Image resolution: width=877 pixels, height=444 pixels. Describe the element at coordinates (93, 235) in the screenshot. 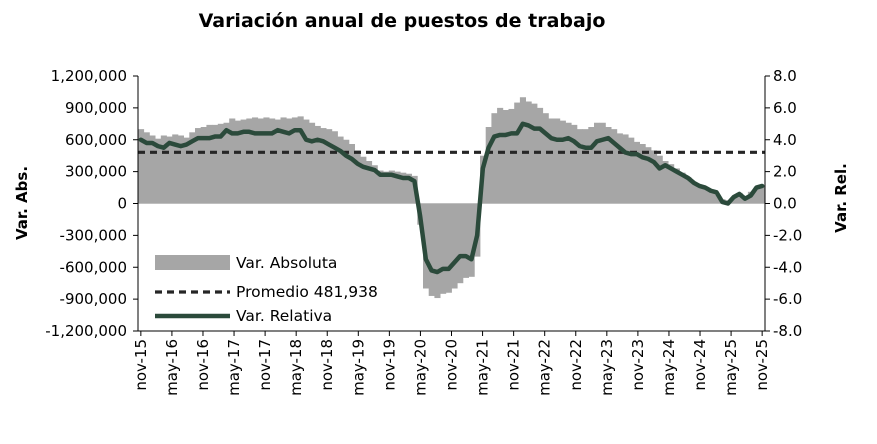

I see `y-tick-label-5: -300,000` at that location.